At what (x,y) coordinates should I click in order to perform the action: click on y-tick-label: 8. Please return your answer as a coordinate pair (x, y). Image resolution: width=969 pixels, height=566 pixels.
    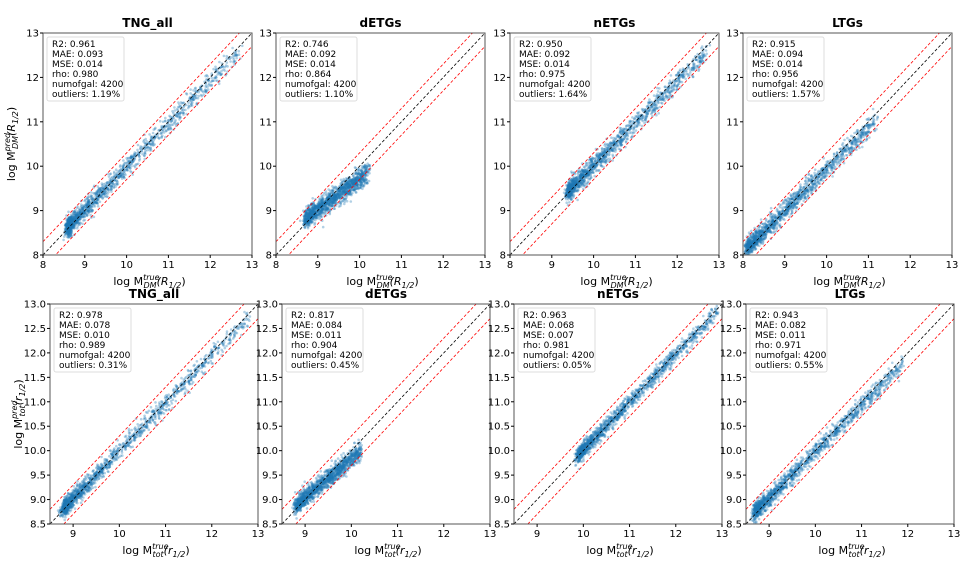
    Looking at the image, I should click on (269, 256).